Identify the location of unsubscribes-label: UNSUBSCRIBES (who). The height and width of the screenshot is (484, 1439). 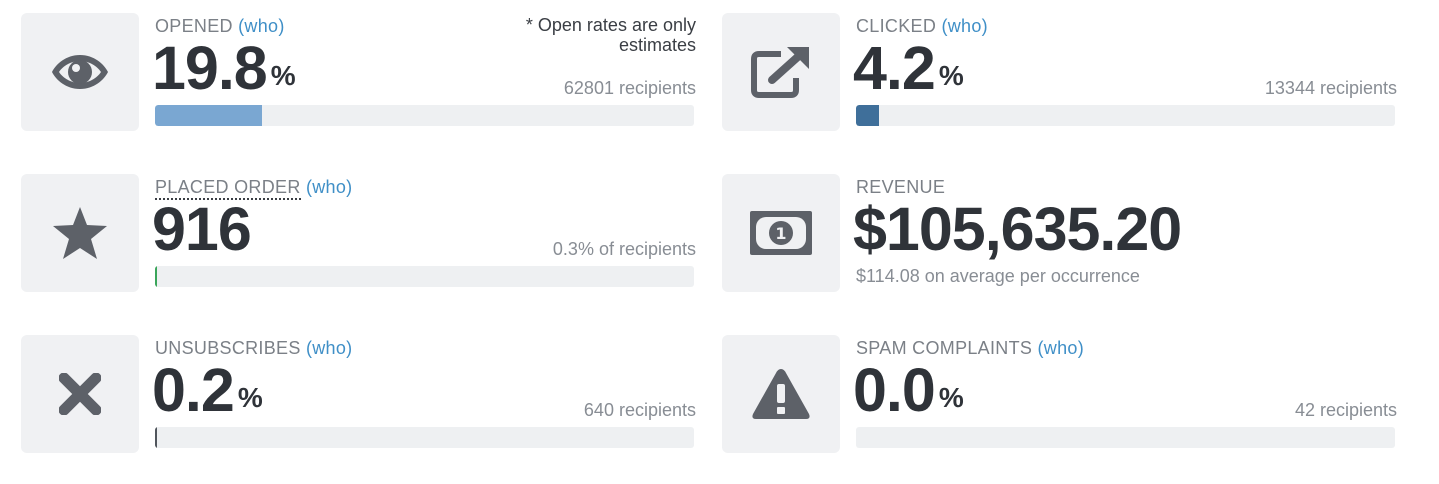
(253, 348).